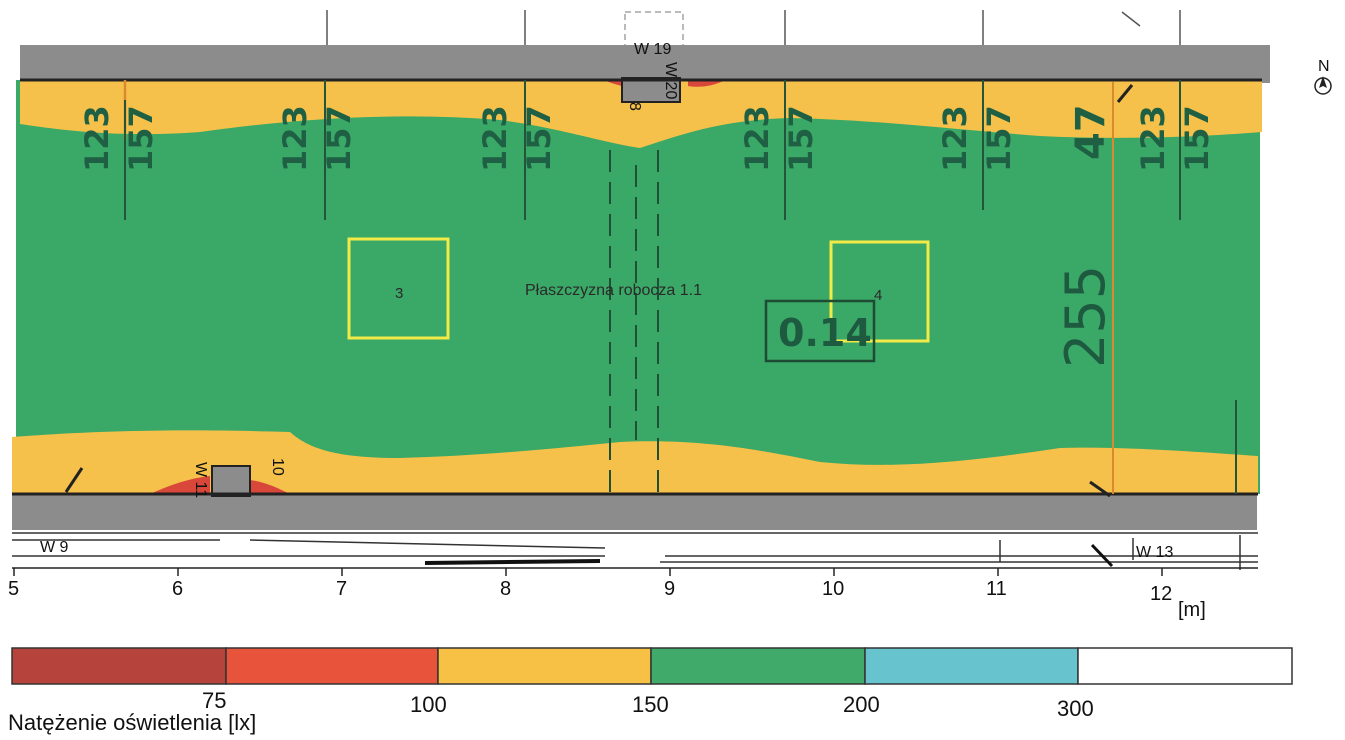 Image resolution: width=1345 pixels, height=740 pixels. Describe the element at coordinates (706, 83) in the screenshot. I see `illuminance-zone-red-top-right` at that location.